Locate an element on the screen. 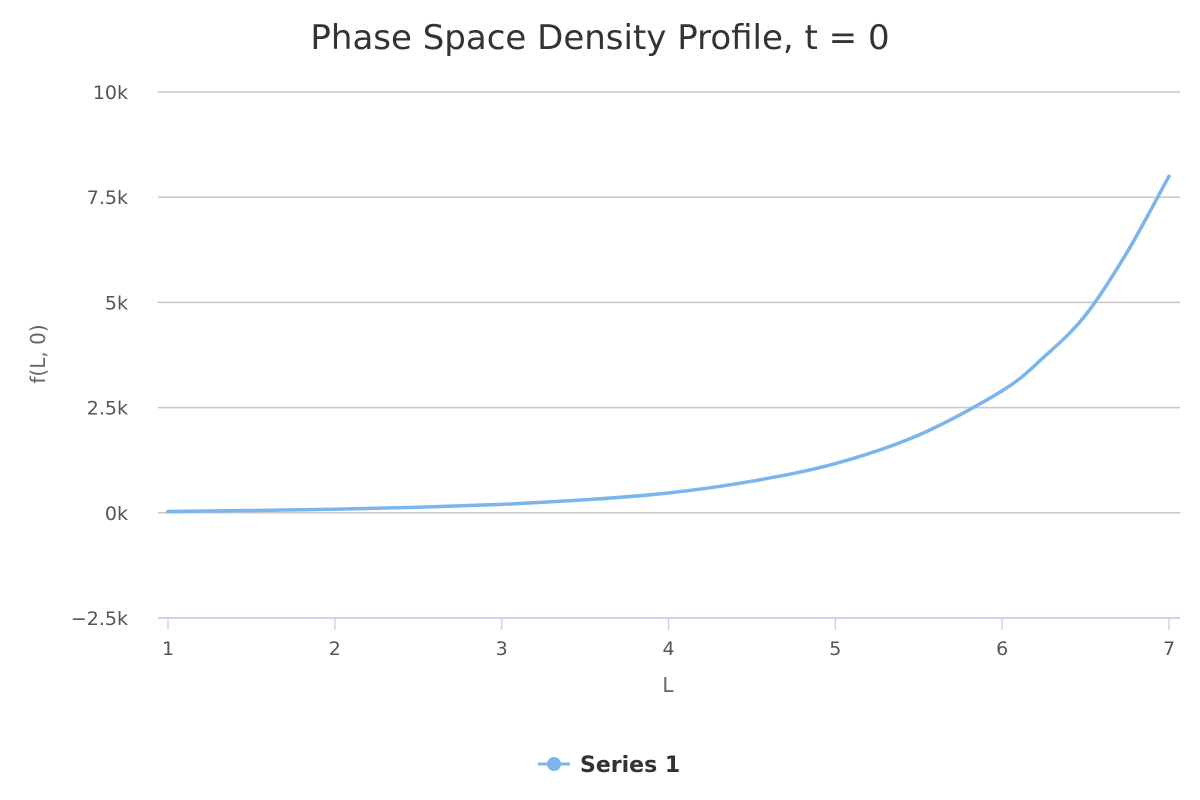 The image size is (1200, 800). chart-title: Phase Space Density Profile, t = 0 is located at coordinates (599, 38).